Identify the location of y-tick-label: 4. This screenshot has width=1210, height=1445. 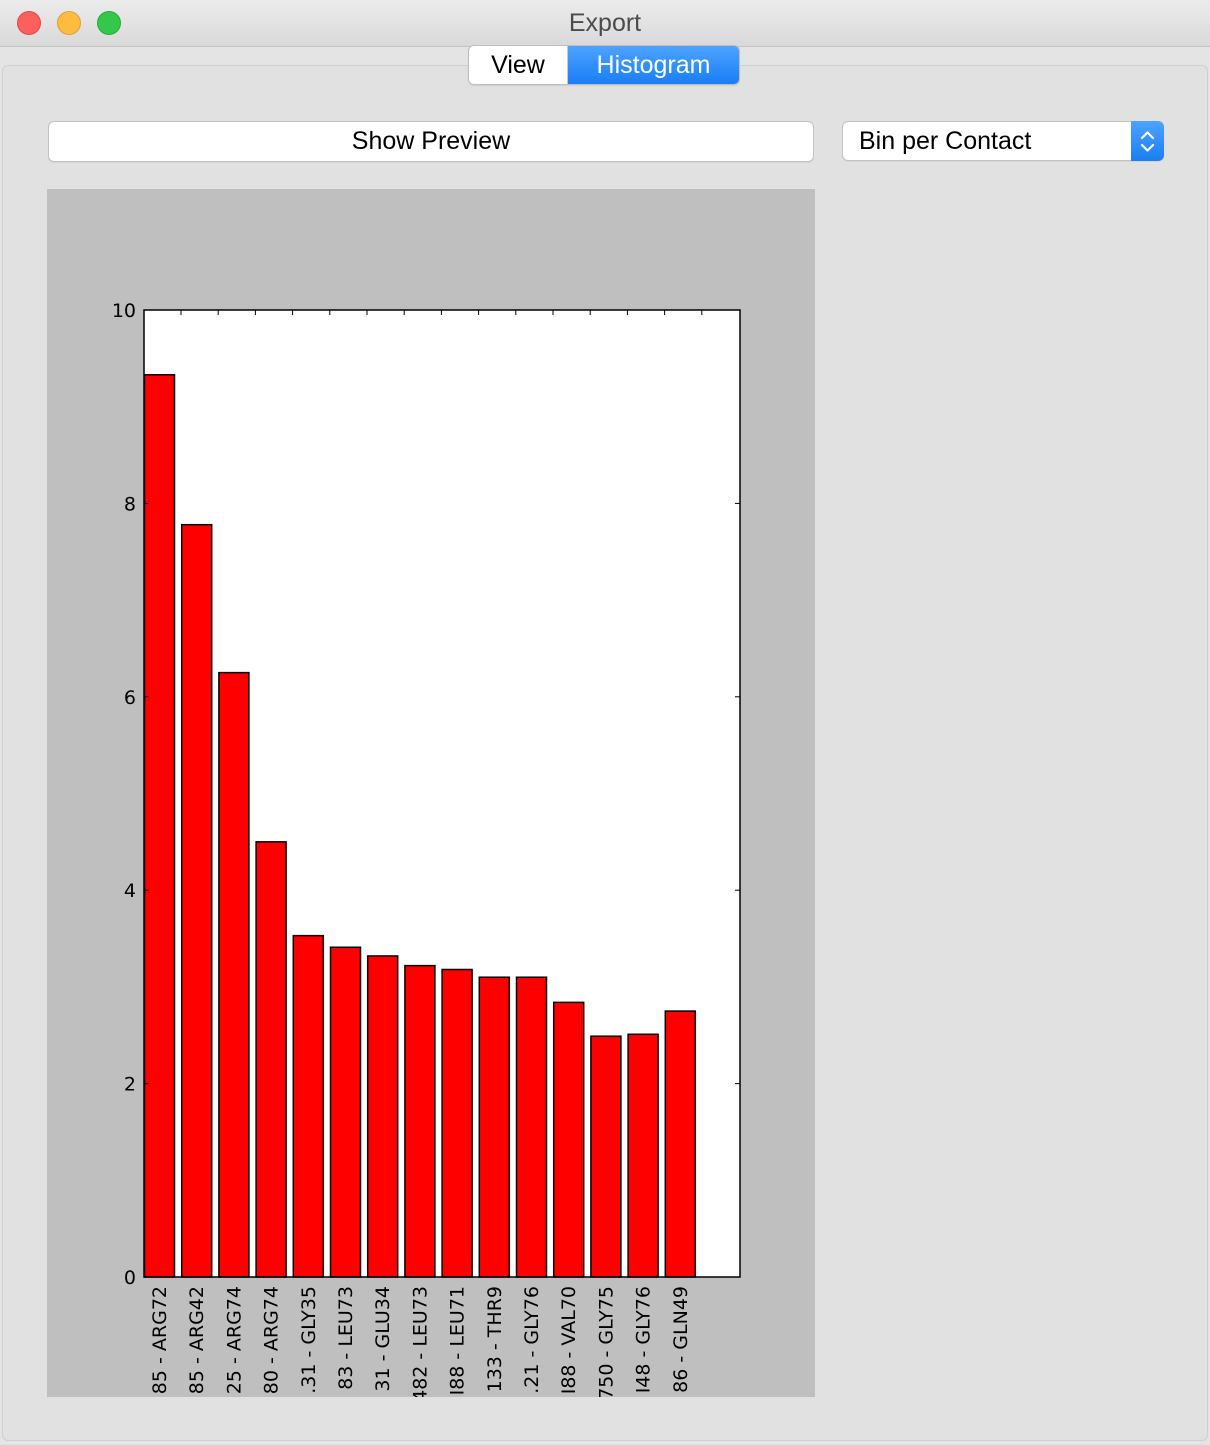
(130, 891).